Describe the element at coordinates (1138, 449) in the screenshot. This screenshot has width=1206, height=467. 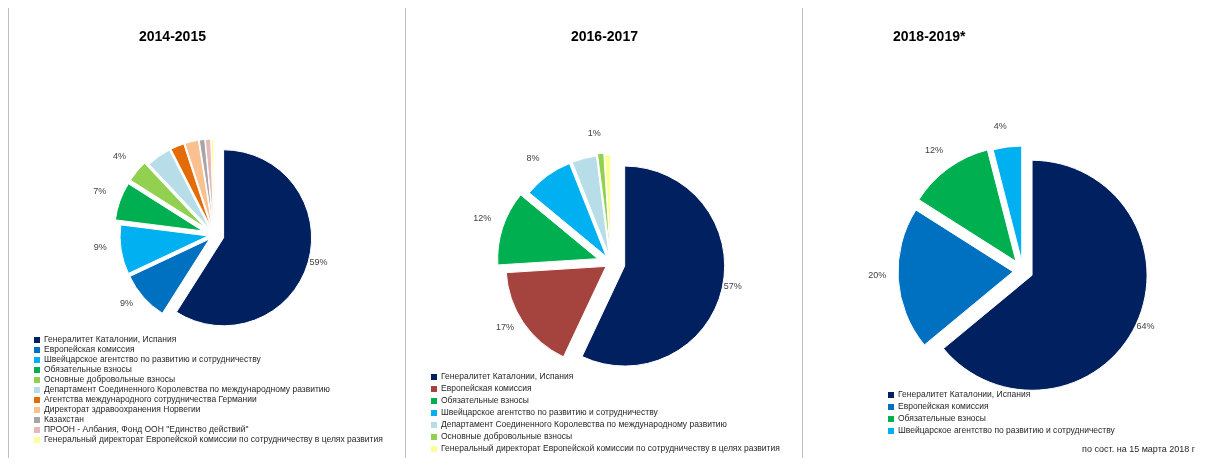
I see `text: по сост. на 15 марта 2018 г` at that location.